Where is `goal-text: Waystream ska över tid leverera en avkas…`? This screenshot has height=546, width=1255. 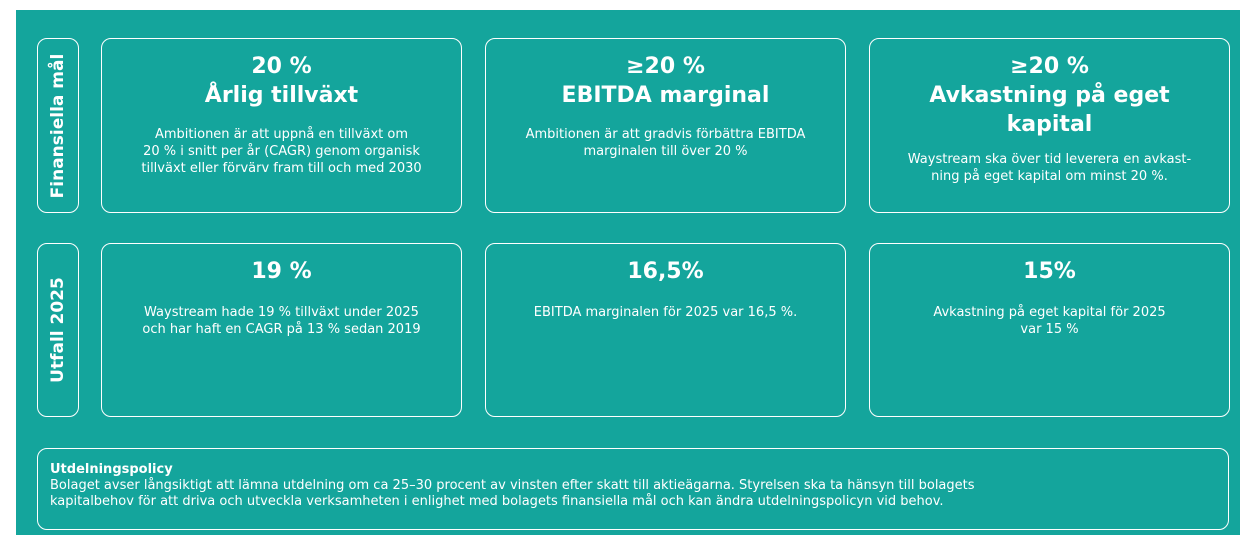
goal-text: Waystream ska över tid leverera en avkas… is located at coordinates (1049, 159).